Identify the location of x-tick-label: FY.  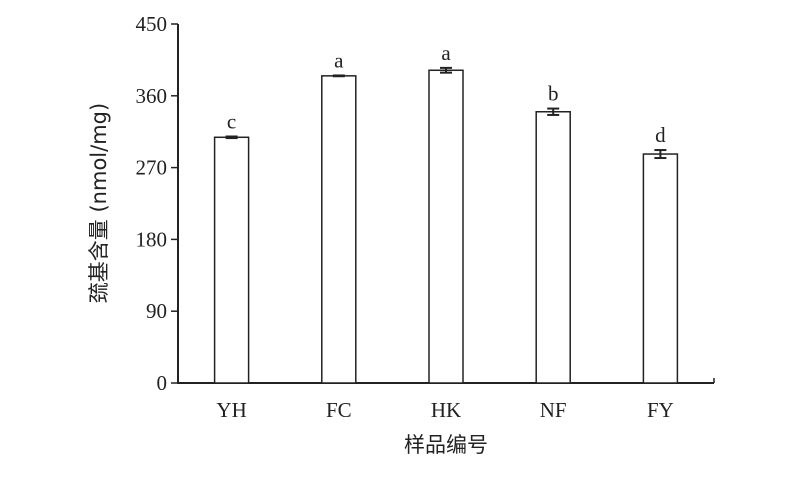
(660, 410).